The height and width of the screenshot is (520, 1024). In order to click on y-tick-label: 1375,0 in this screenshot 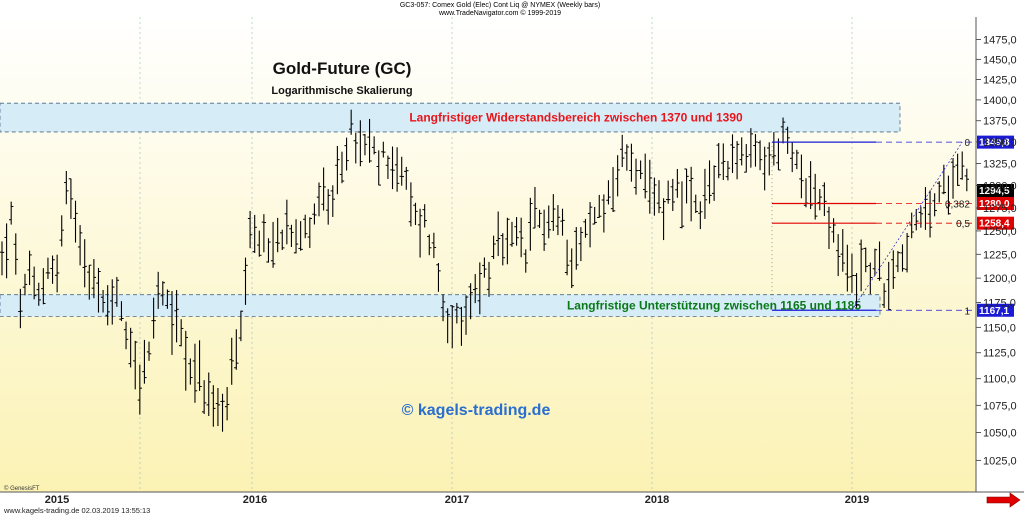, I will do `click(1000, 122)`.